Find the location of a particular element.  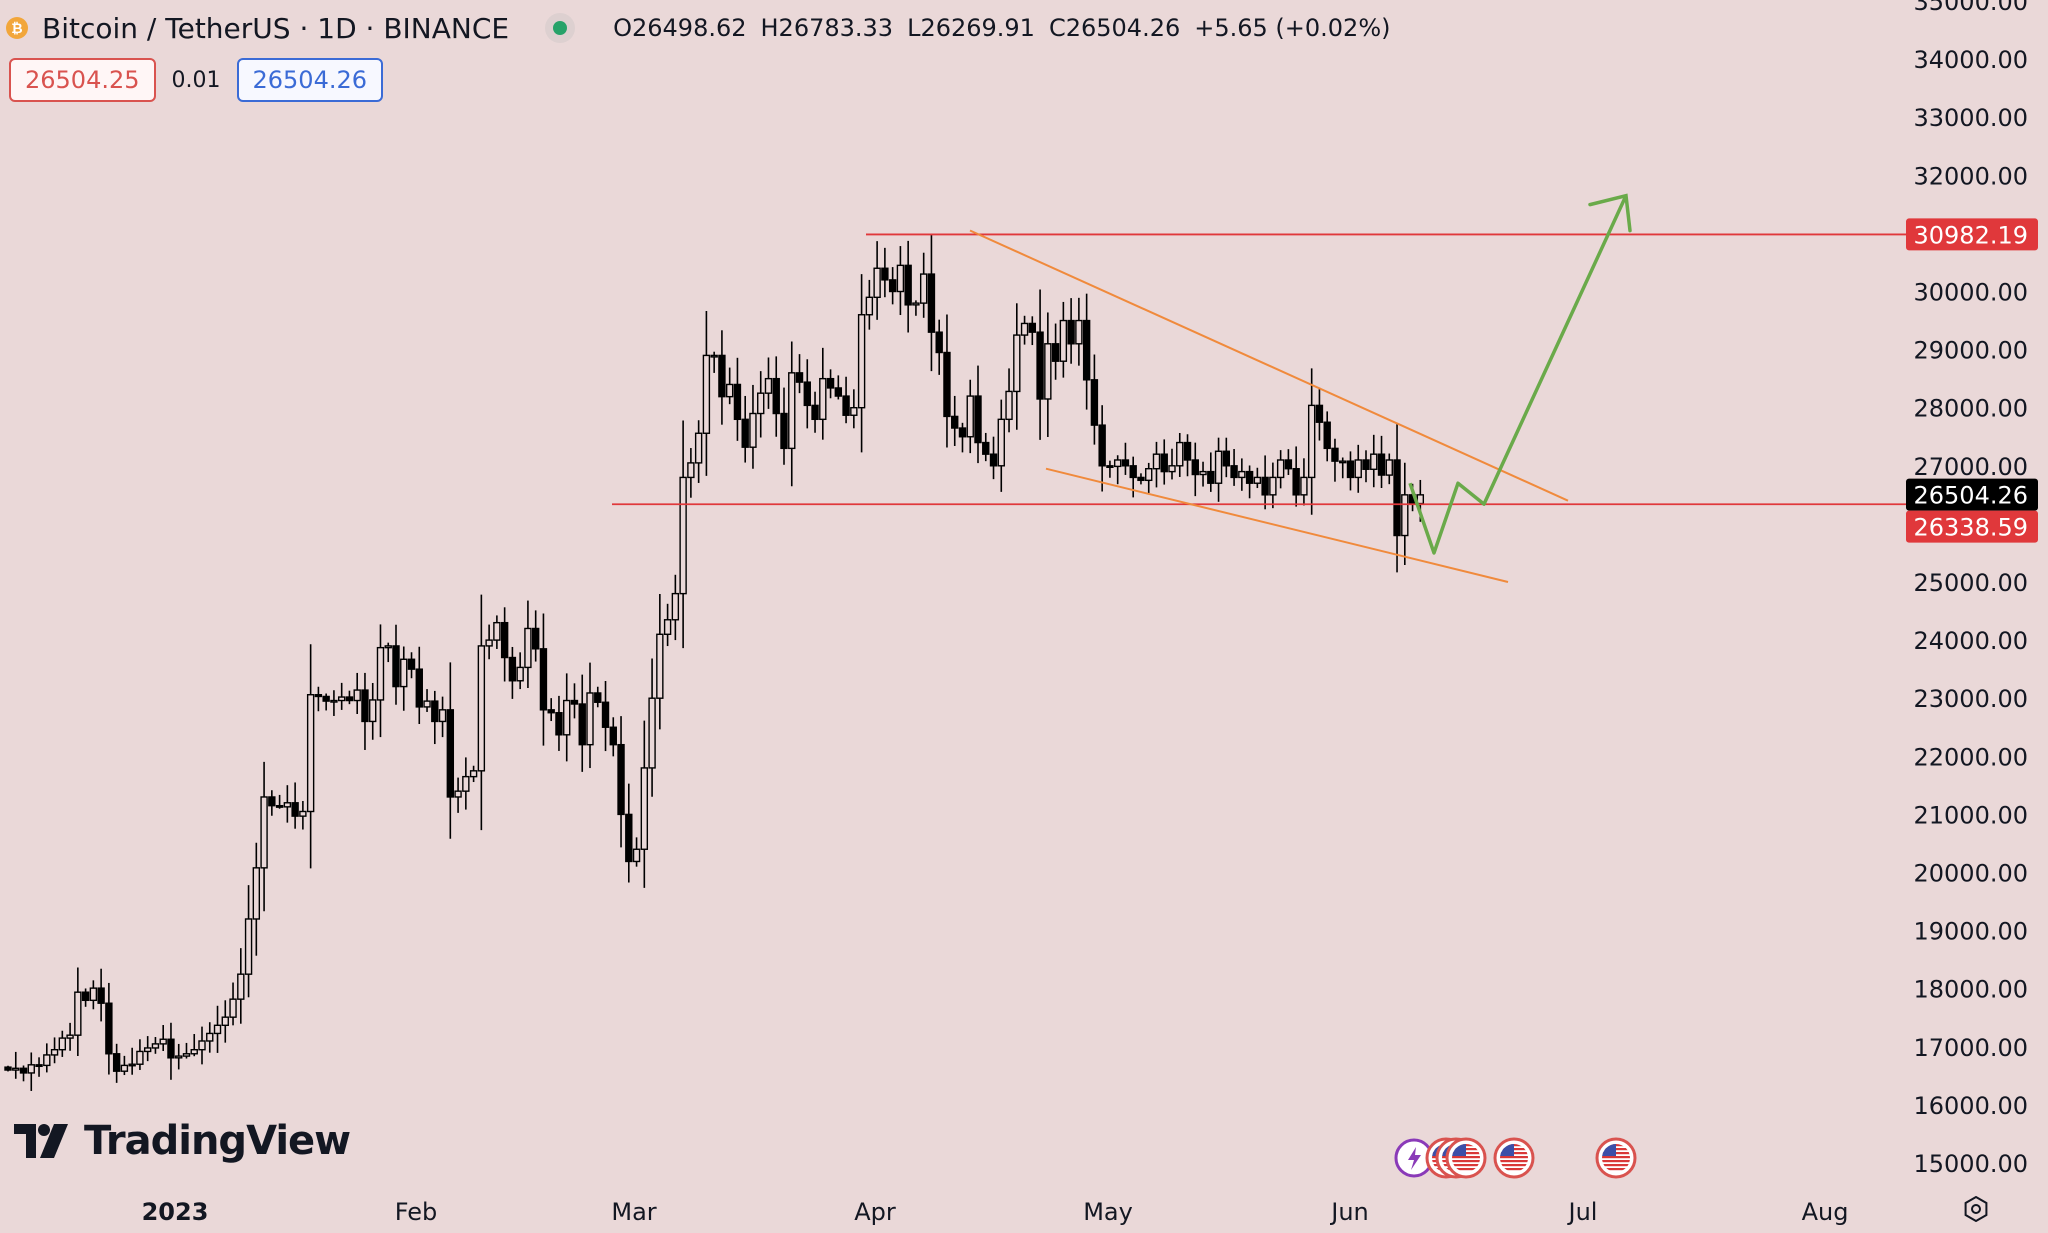

y-tick-label: 18000.00 is located at coordinates (1970, 990).